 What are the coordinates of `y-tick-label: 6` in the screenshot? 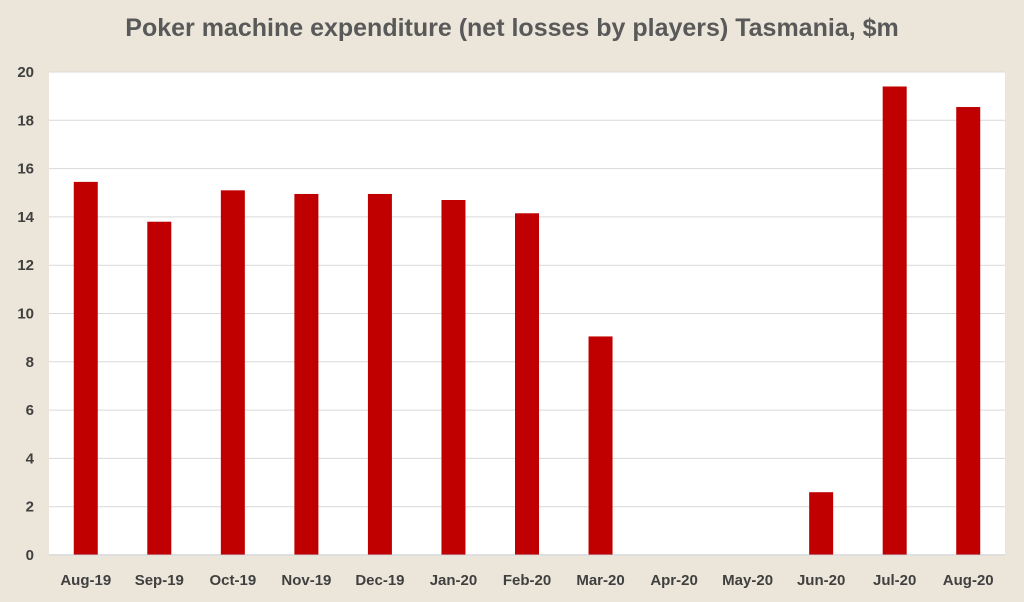 It's located at (30, 410).